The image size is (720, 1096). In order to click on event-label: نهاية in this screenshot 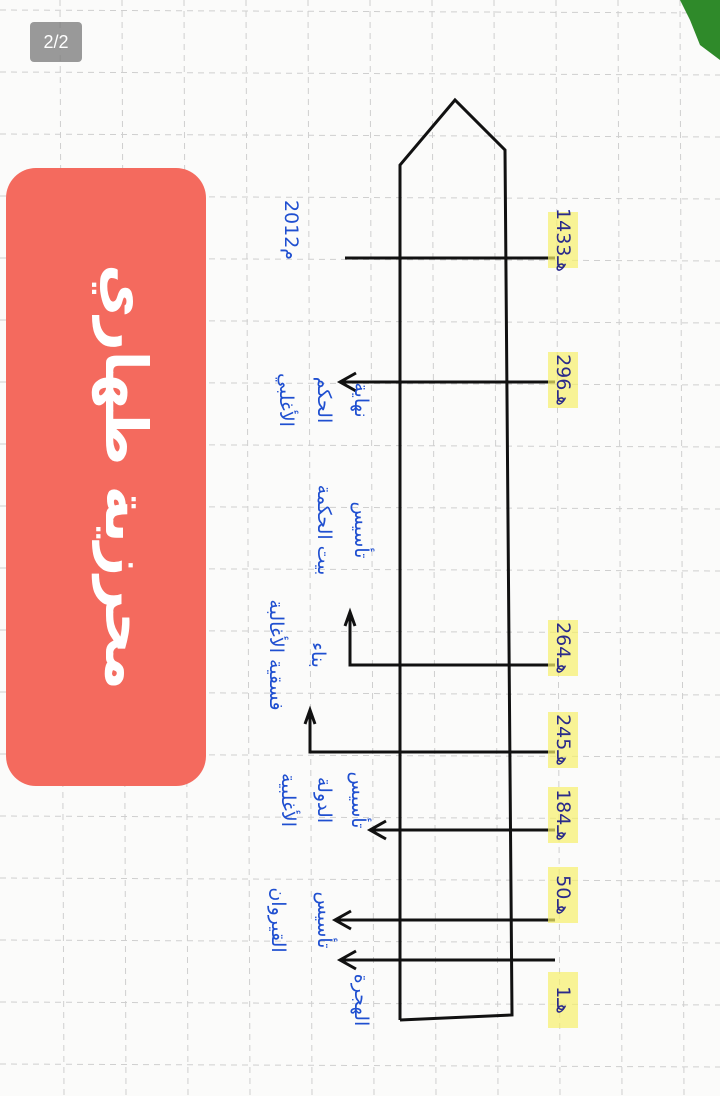, I will do `click(361, 399)`.